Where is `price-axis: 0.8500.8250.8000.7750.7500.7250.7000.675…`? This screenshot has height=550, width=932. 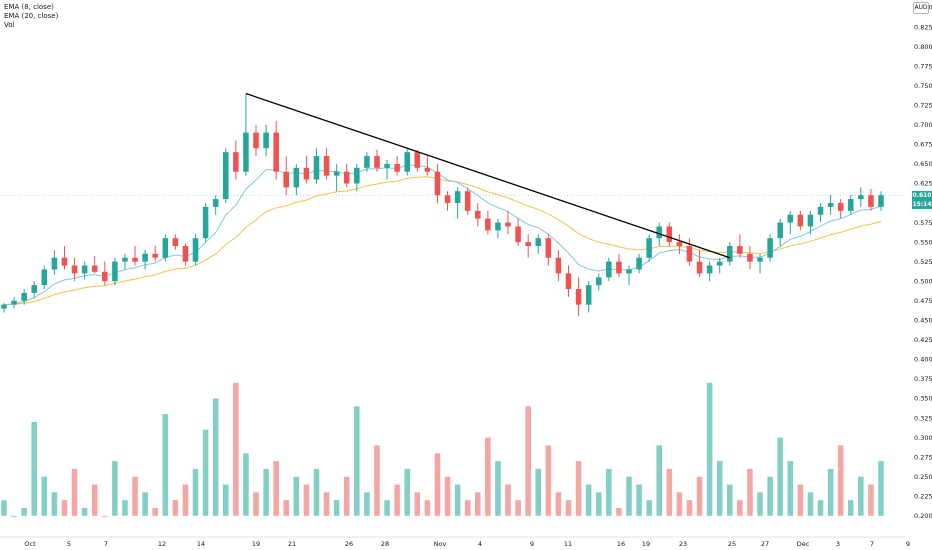 price-axis: 0.8500.8250.8000.7750.7500.7250.7000.675… is located at coordinates (923, 262).